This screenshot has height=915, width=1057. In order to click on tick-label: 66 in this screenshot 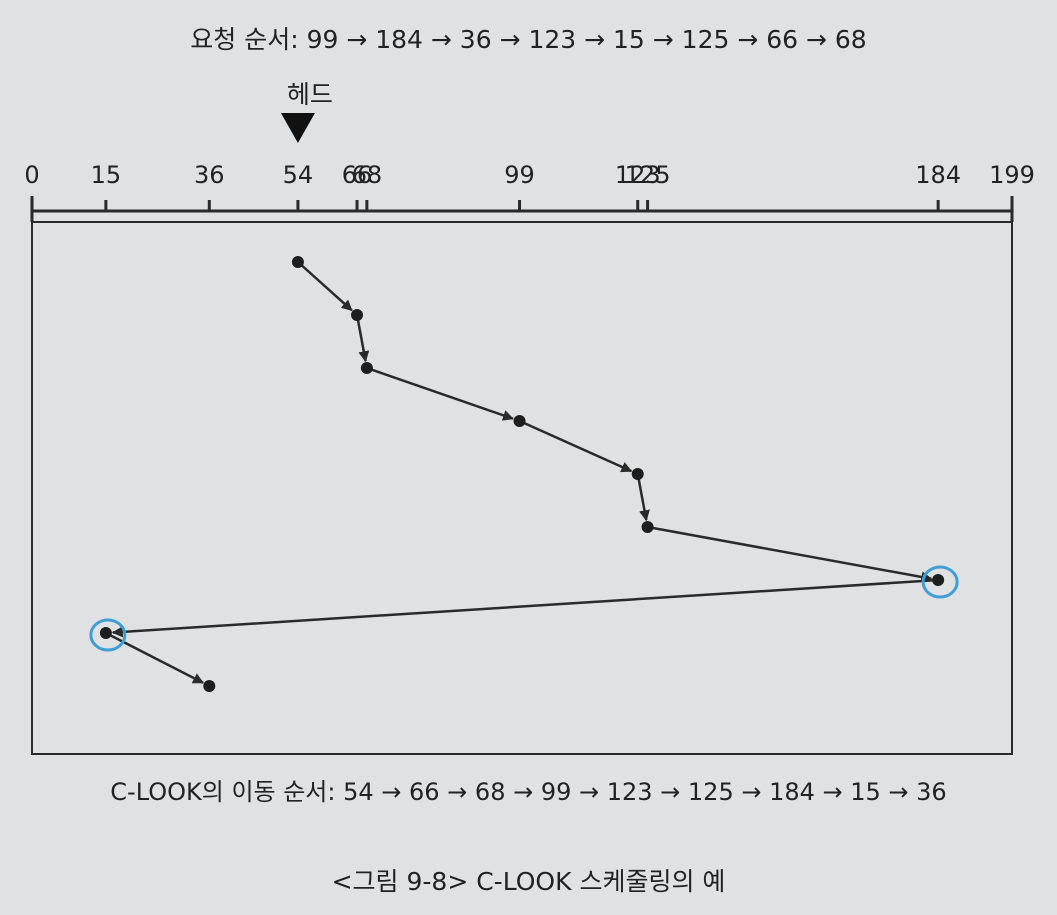, I will do `click(357, 175)`.